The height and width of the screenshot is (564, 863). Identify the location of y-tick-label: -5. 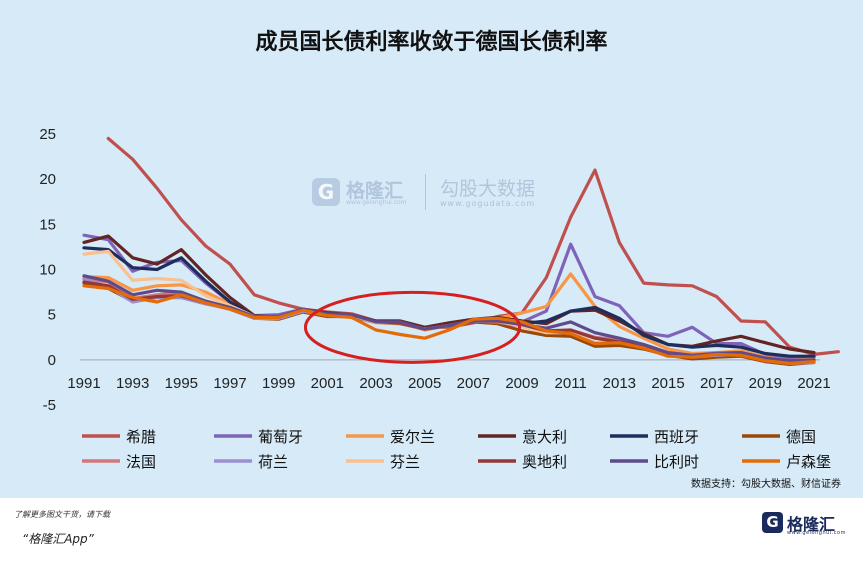
(49, 405).